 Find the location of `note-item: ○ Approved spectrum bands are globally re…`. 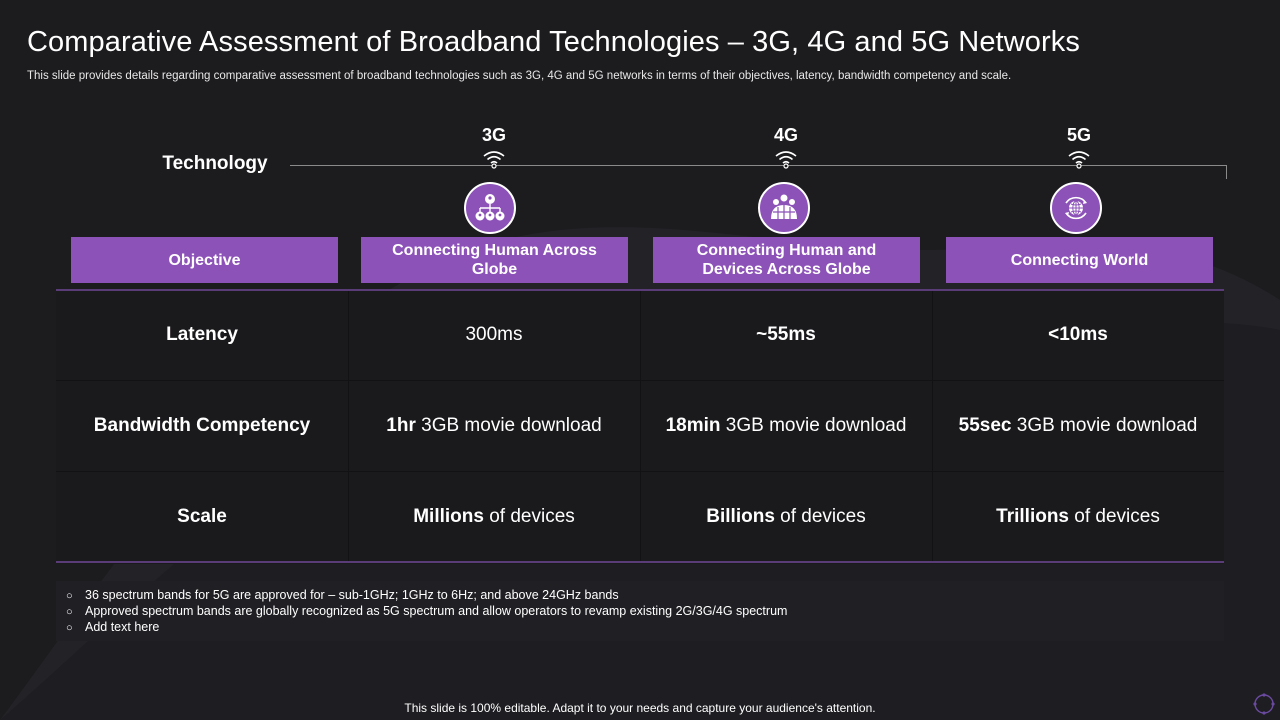

note-item: ○ Approved spectrum bands are globally re… is located at coordinates (427, 611).